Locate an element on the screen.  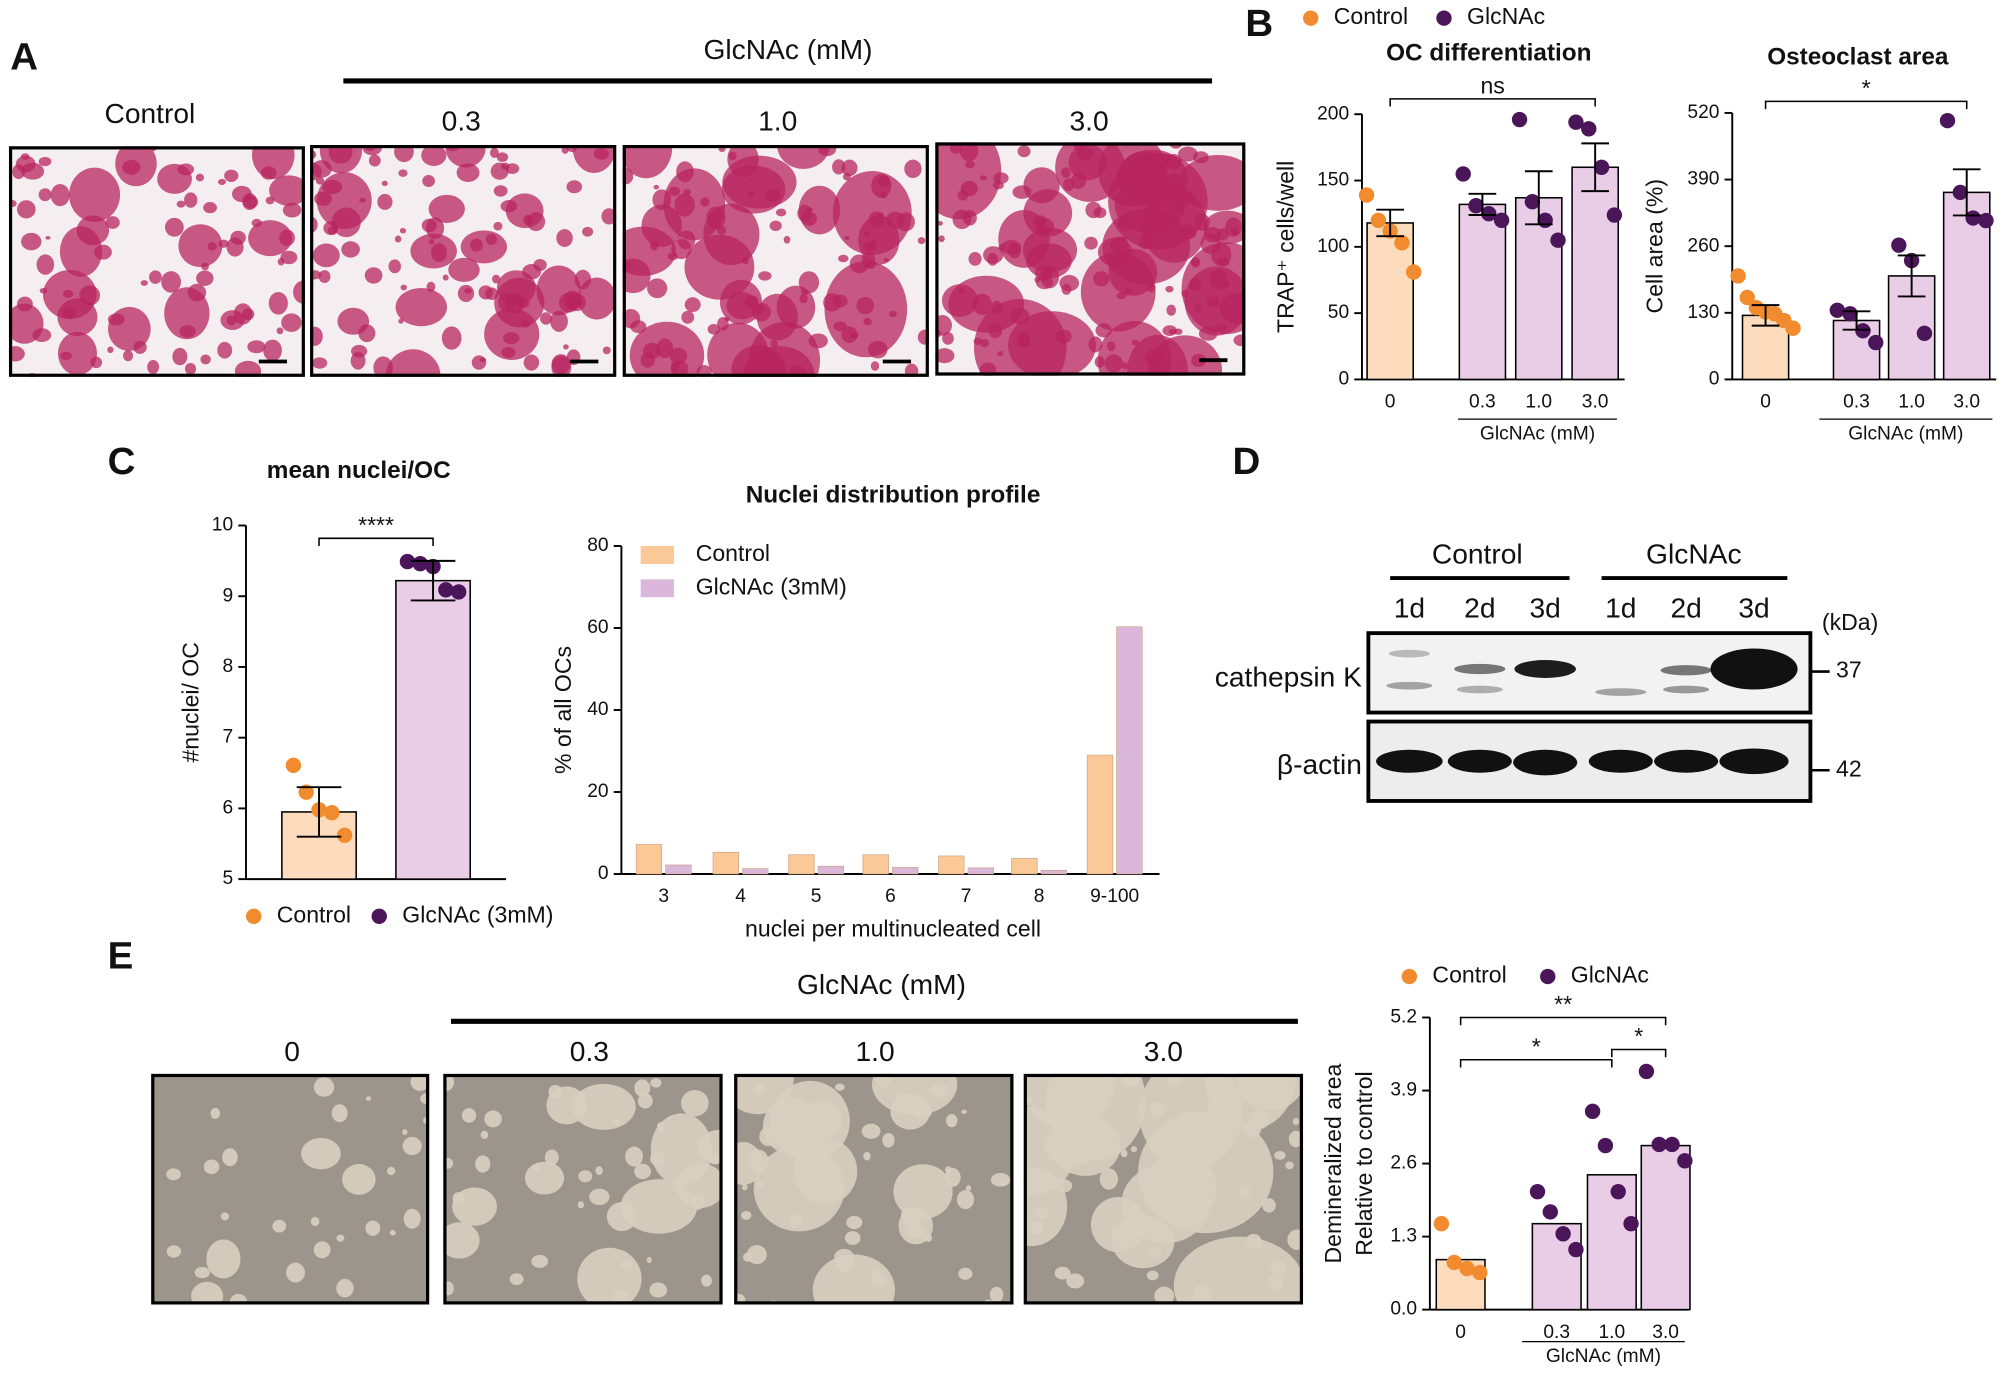
image-frame is located at coordinates (874, 1189).